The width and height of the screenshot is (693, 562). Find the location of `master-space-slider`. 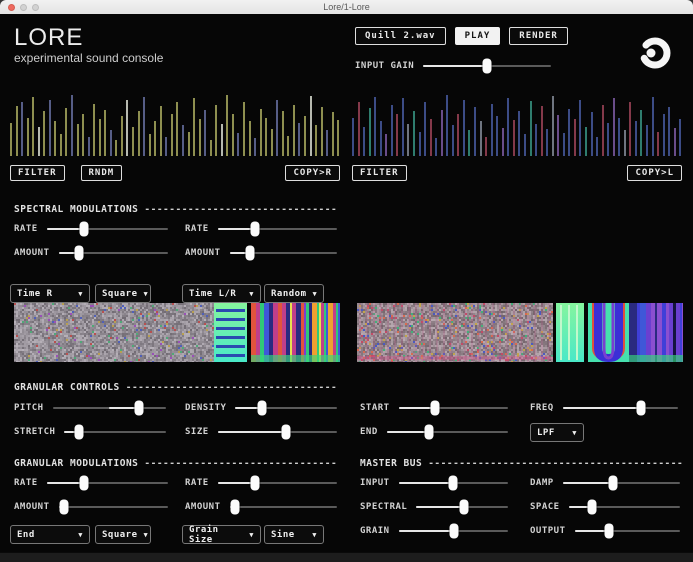

master-space-slider is located at coordinates (624, 507).